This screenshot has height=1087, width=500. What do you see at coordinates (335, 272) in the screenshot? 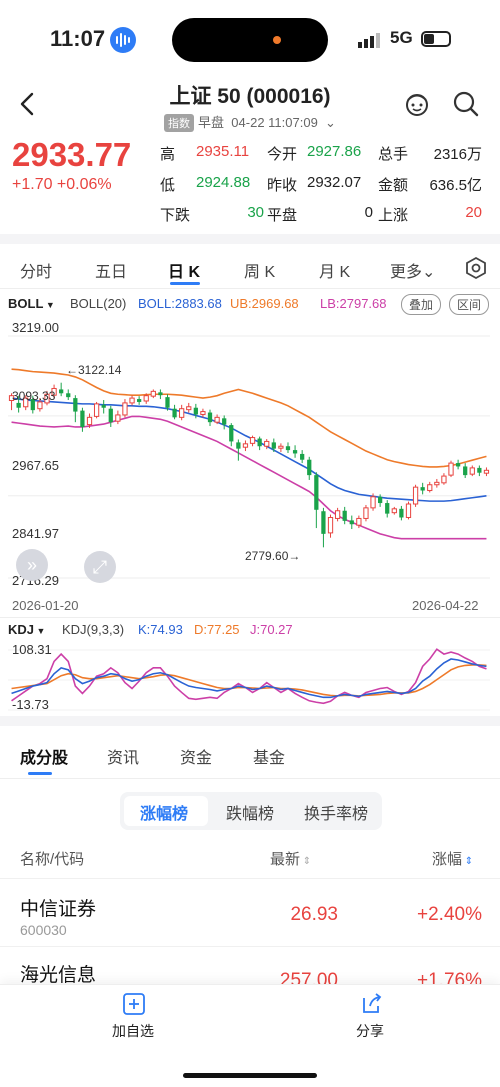
I see `tab-monthly-k: 月 K` at bounding box center [335, 272].